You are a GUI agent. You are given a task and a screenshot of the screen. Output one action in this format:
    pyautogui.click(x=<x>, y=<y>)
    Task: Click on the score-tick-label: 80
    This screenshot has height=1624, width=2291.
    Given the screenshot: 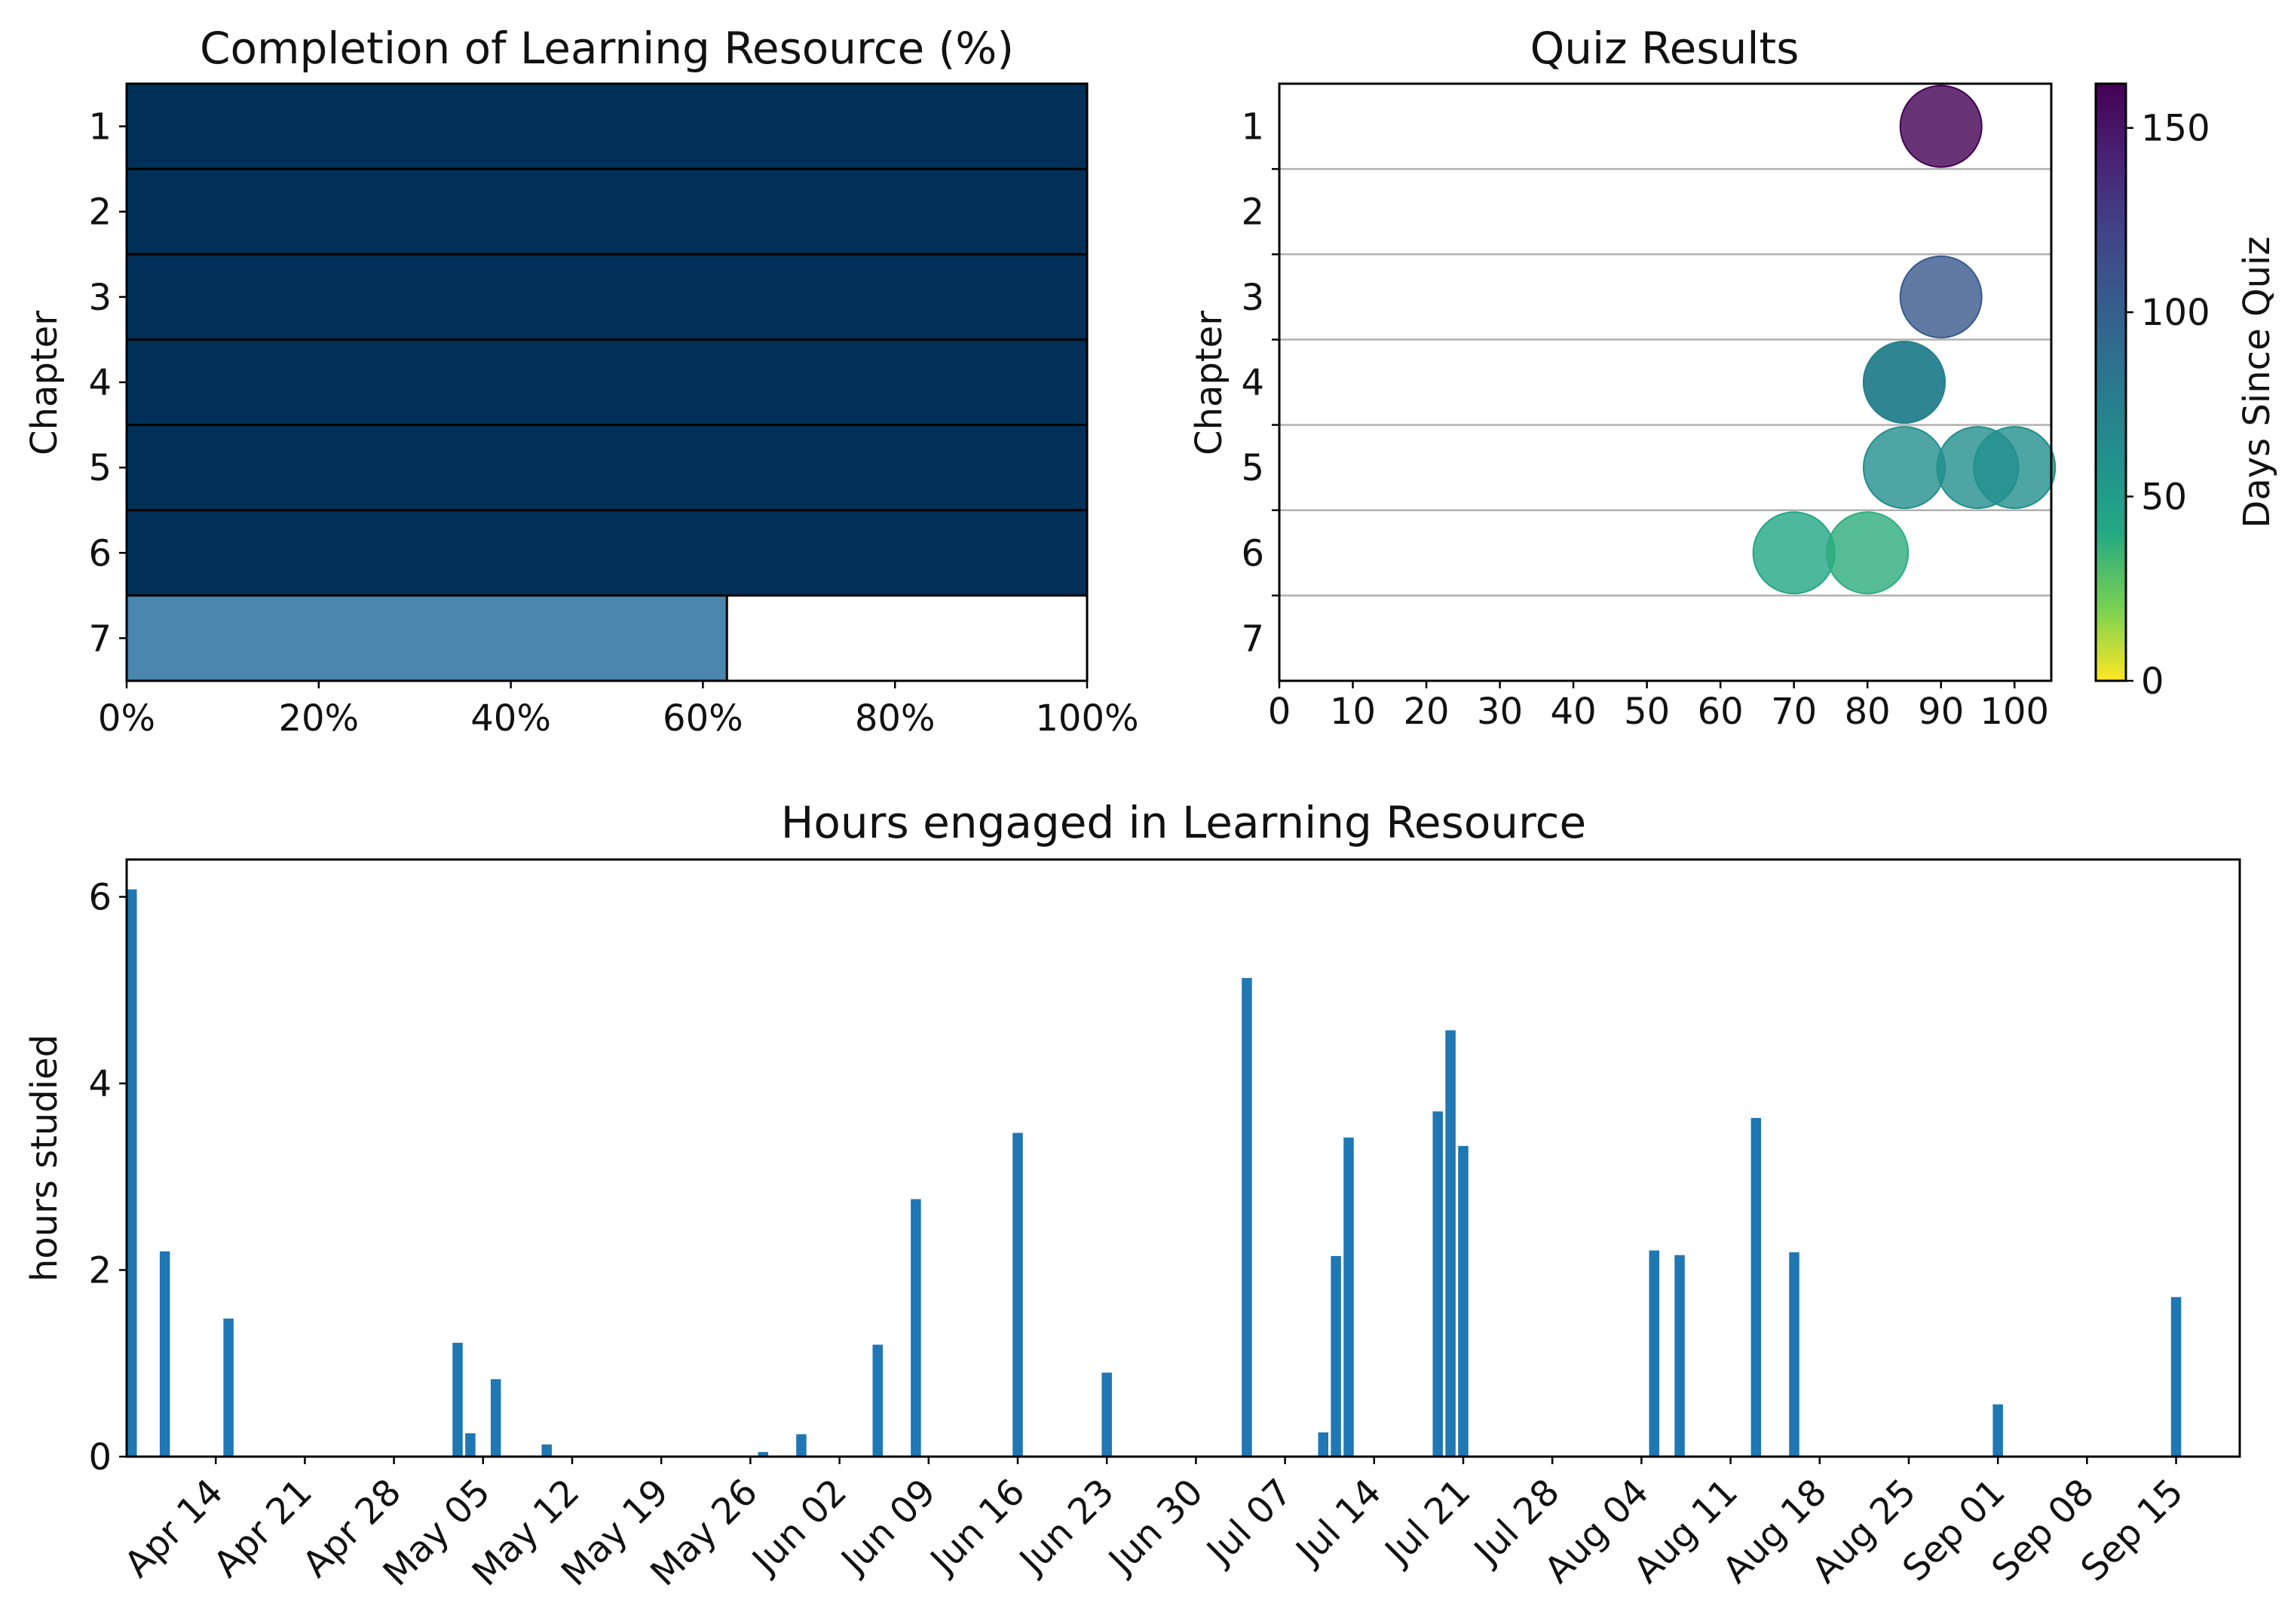 What is the action you would take?
    pyautogui.click(x=1868, y=712)
    